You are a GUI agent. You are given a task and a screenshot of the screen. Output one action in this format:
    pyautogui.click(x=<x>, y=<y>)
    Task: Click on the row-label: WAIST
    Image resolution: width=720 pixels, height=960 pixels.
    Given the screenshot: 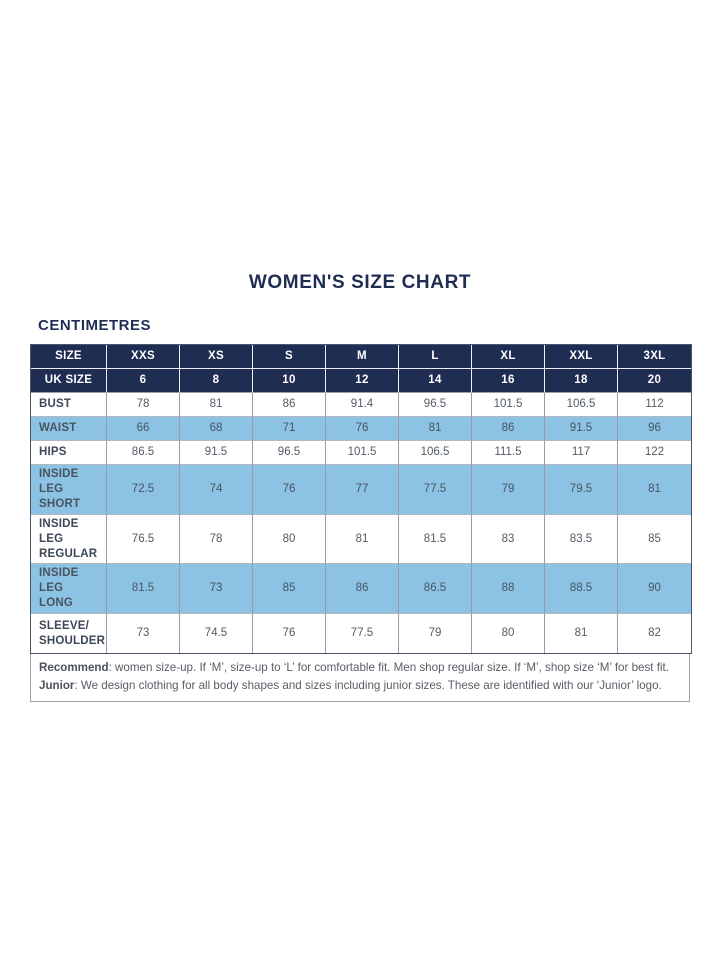 What is the action you would take?
    pyautogui.click(x=69, y=428)
    